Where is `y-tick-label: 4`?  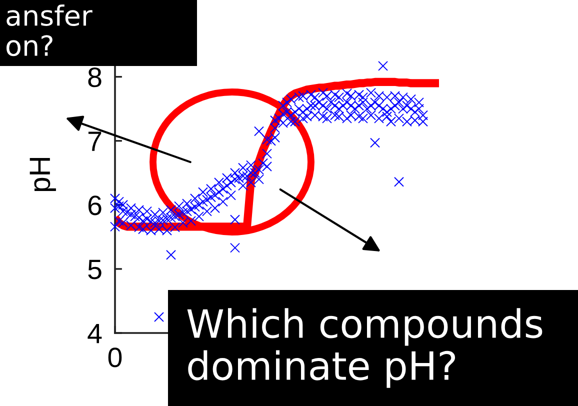
y-tick-label: 4 is located at coordinates (95, 334).